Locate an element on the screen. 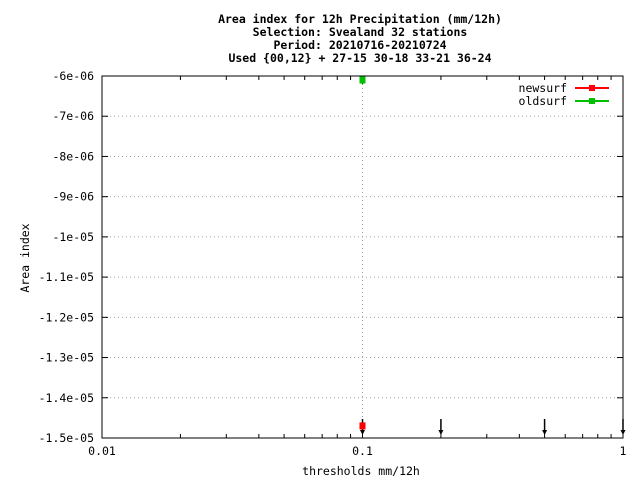 This screenshot has height=485, width=640. chart-title-line-2: Selection: Svealand 32 stations is located at coordinates (360, 32).